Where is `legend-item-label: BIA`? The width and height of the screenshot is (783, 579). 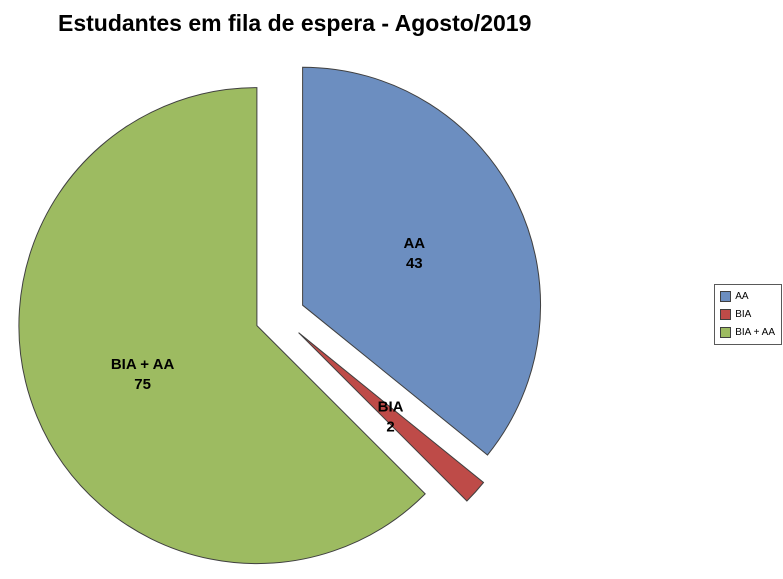
legend-item-label: BIA is located at coordinates (743, 314).